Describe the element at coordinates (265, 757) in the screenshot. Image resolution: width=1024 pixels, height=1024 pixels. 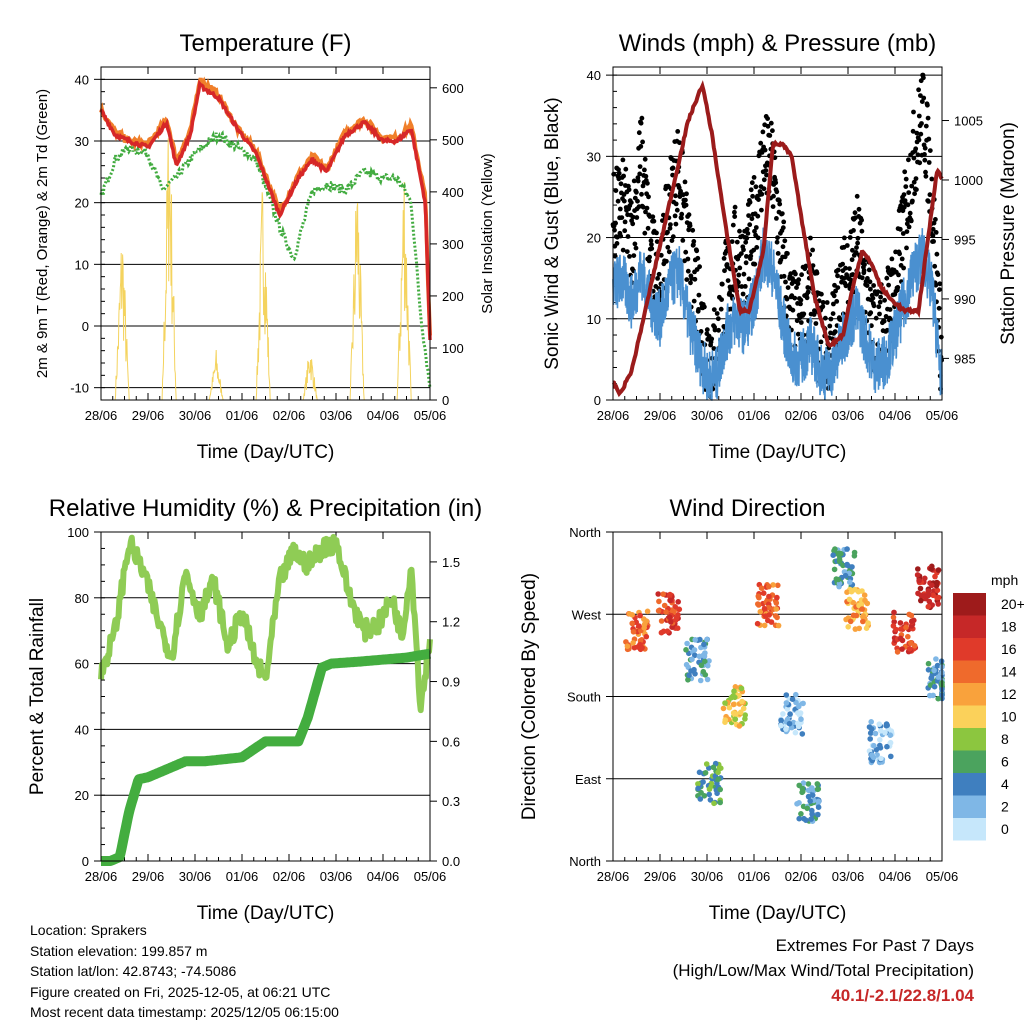
I see `precipitation-line` at that location.